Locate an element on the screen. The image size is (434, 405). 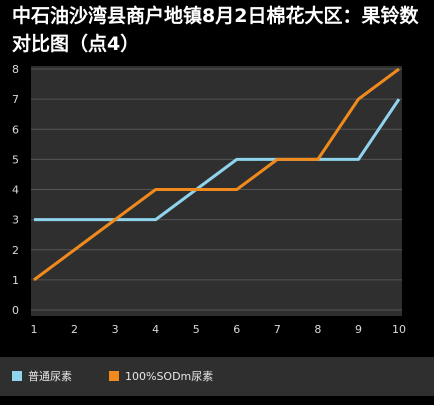
x-tick-label: 5 is located at coordinates (196, 329).